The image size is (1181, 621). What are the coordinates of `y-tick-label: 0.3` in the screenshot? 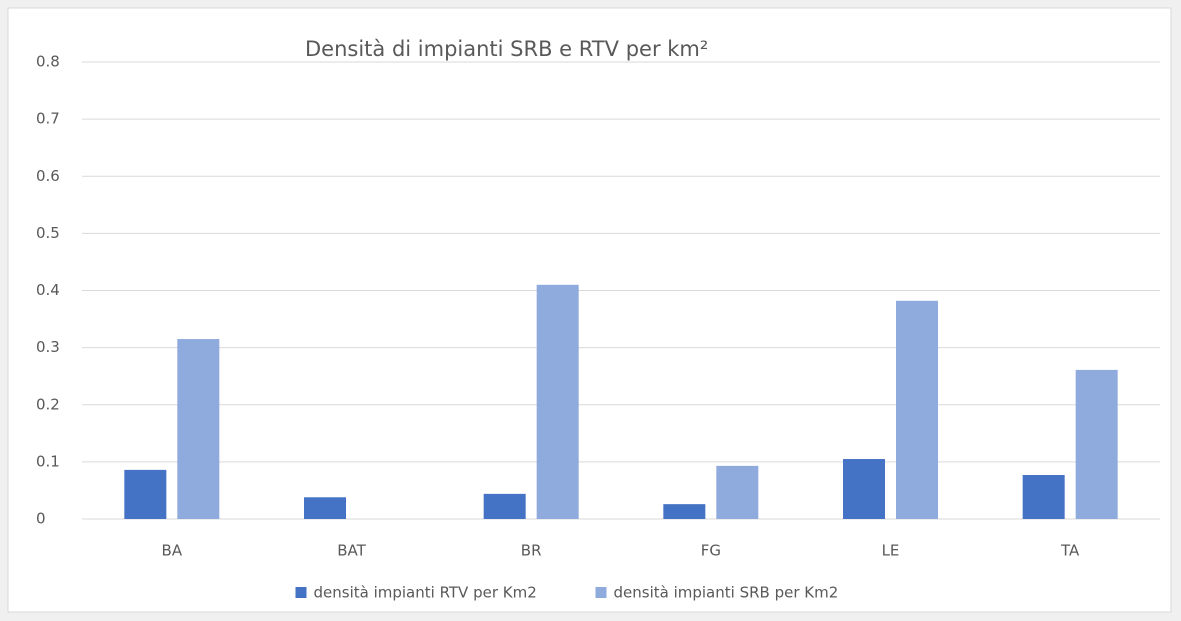 It's located at (48, 347).